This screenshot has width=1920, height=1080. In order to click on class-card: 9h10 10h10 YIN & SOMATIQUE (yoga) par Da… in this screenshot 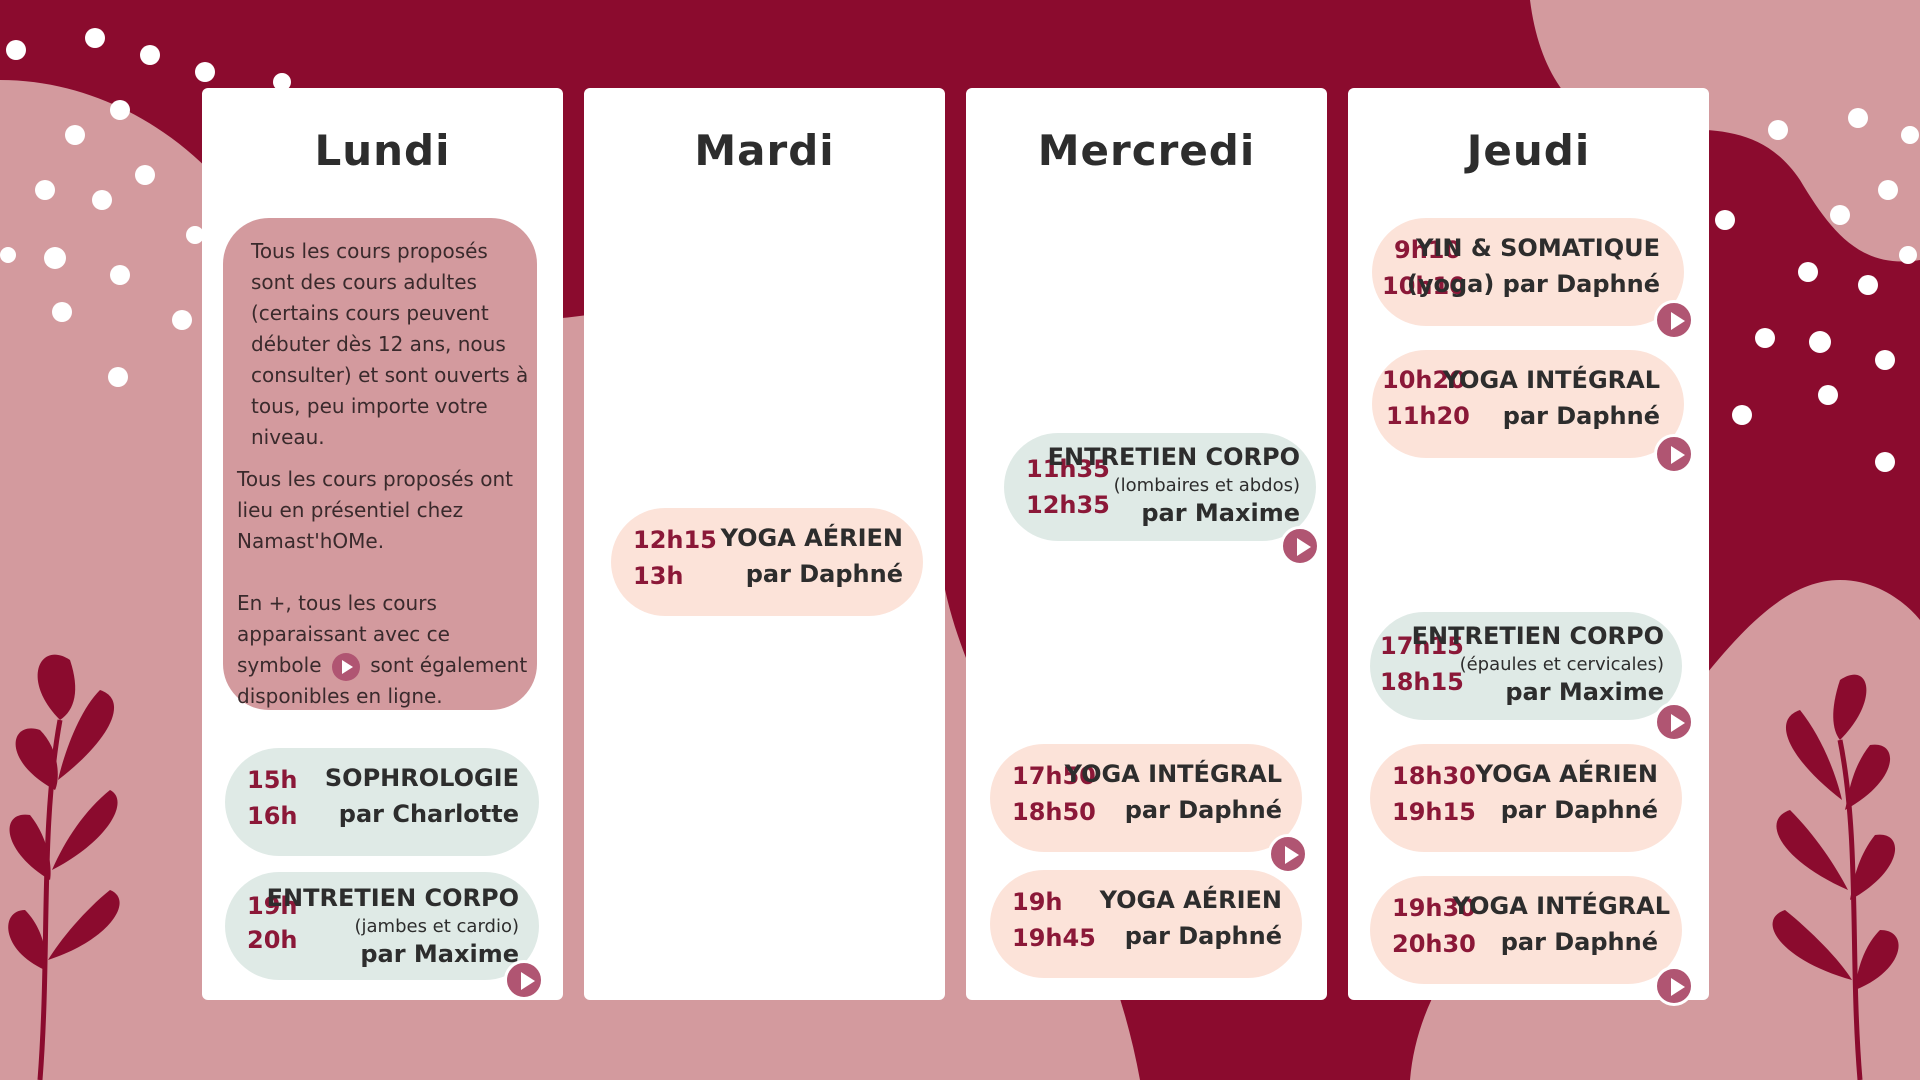, I will do `click(1528, 272)`.